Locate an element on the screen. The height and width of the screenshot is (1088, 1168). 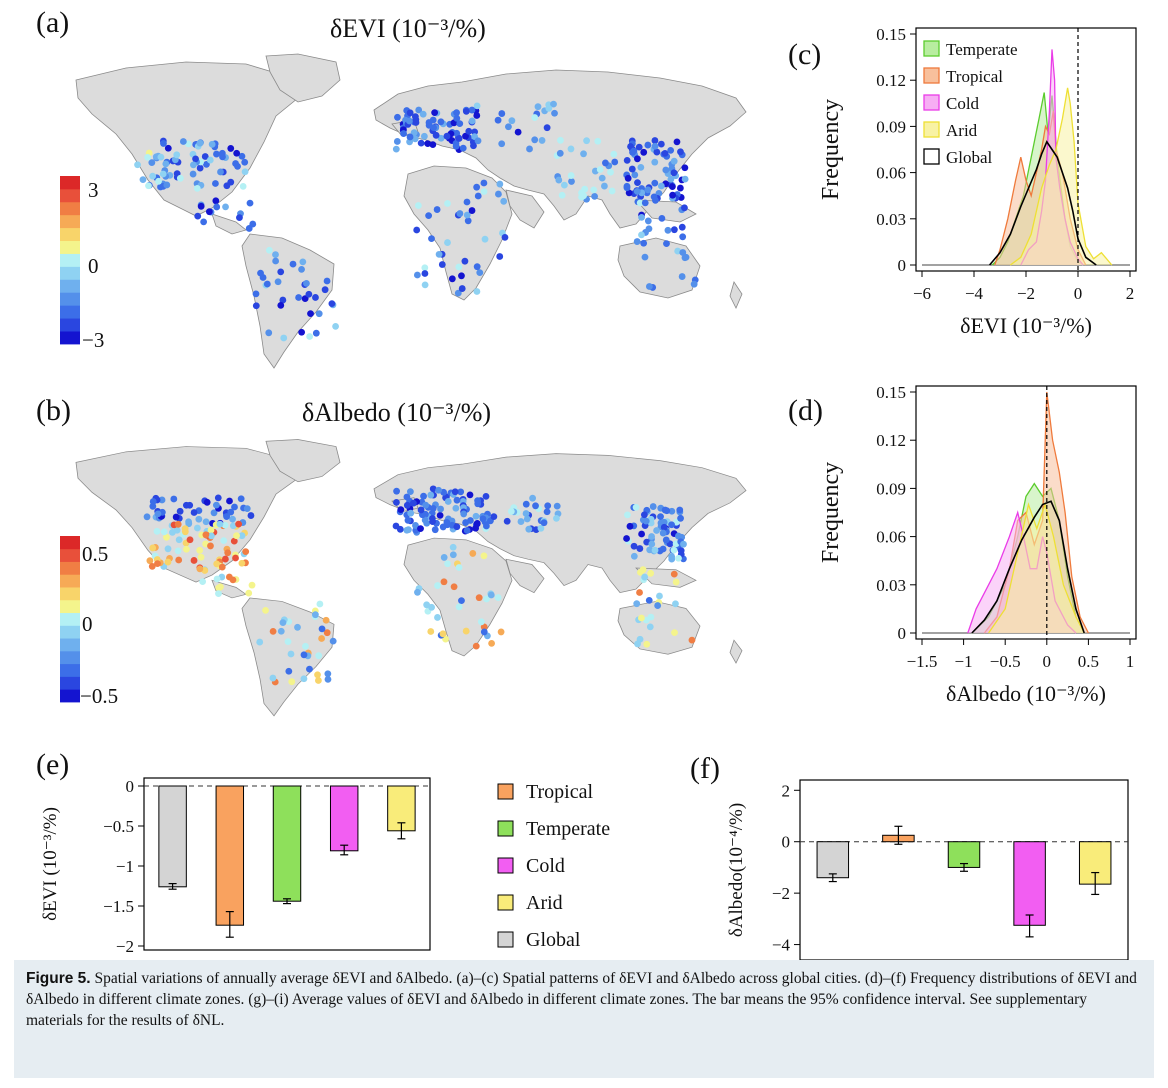
density-line-global is located at coordinates (1042, 203).